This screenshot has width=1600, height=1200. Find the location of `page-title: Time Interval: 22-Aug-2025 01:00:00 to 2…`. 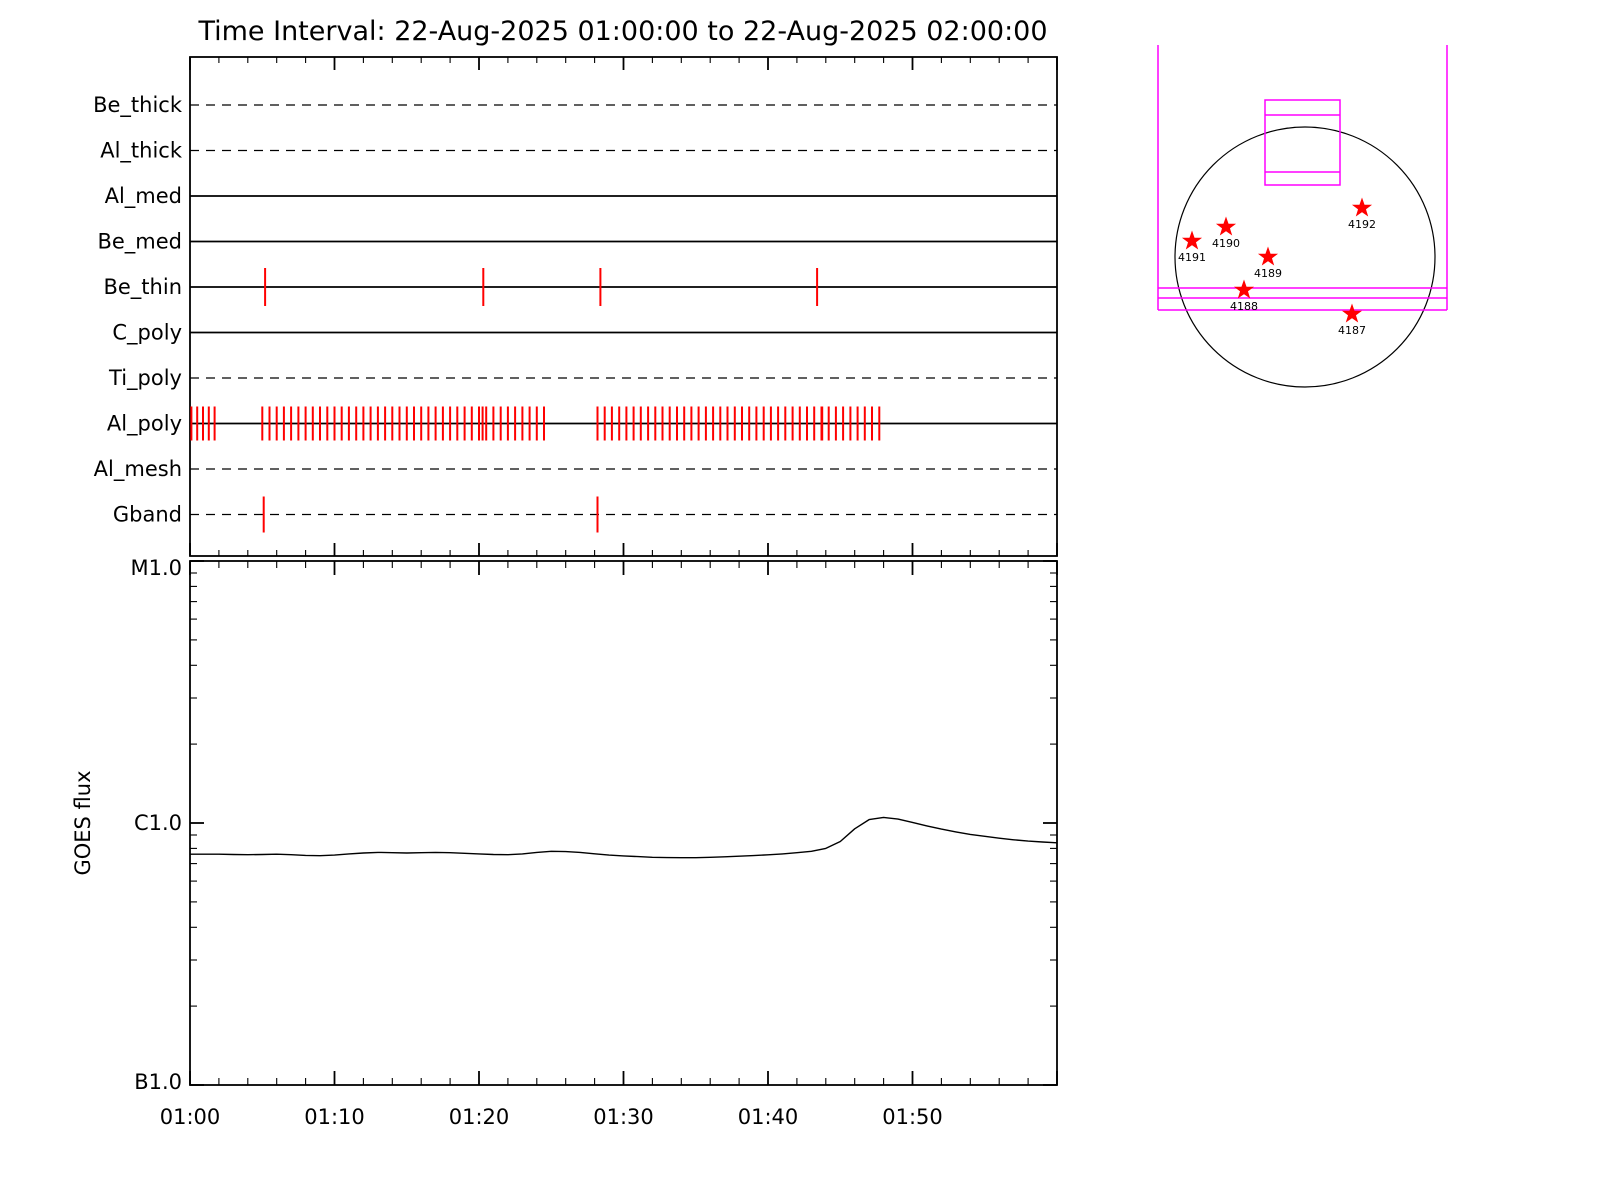

page-title: Time Interval: 22-Aug-2025 01:00:00 to 2… is located at coordinates (622, 31).